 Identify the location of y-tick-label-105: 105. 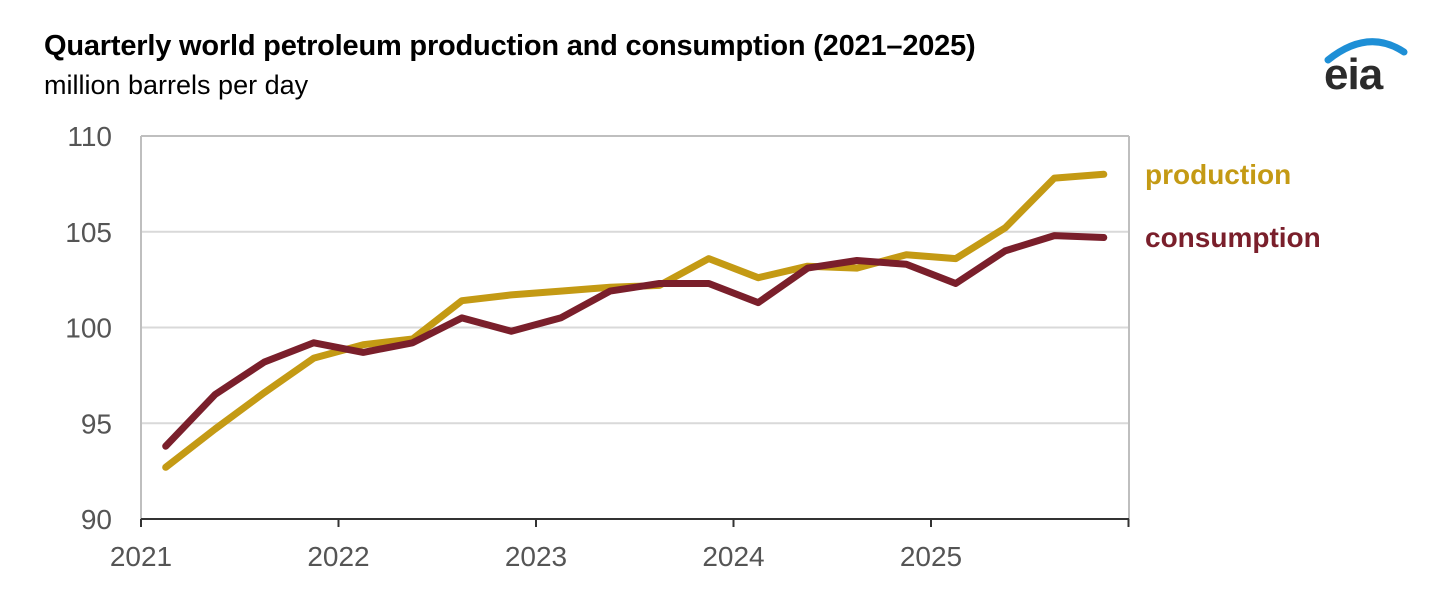
(88, 232).